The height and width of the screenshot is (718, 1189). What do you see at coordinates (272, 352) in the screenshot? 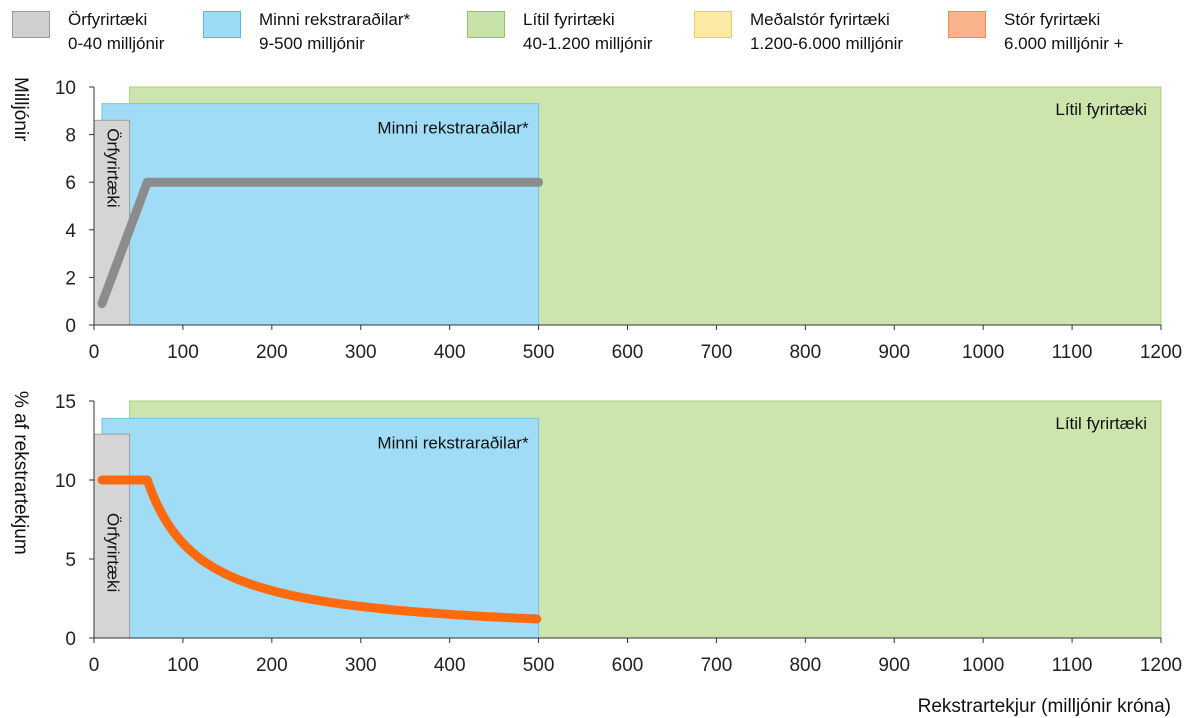
I see `chart1-x-tick-label: 200` at bounding box center [272, 352].